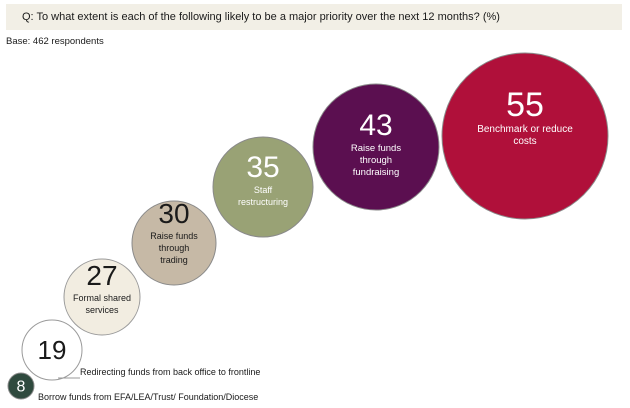 The width and height of the screenshot is (630, 408). I want to click on bubble-value: 43, so click(375, 125).